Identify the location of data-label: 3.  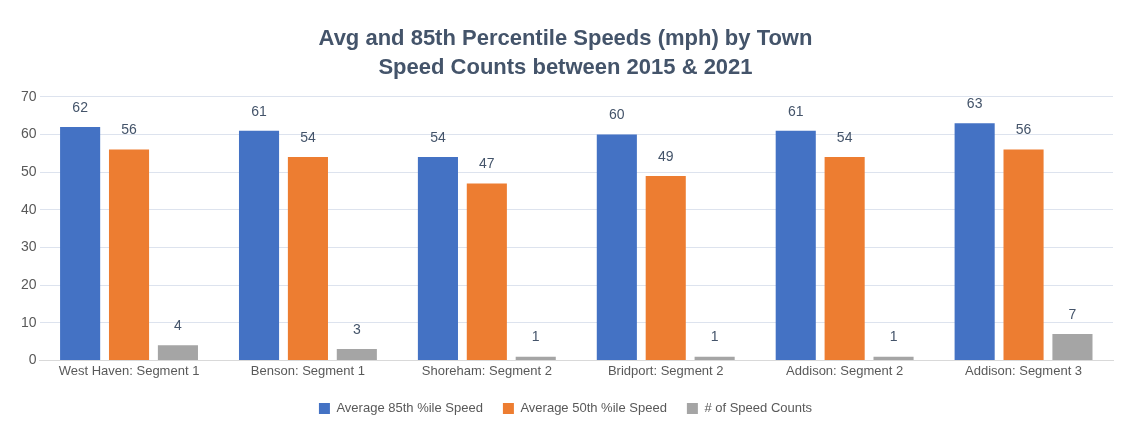
(356, 328).